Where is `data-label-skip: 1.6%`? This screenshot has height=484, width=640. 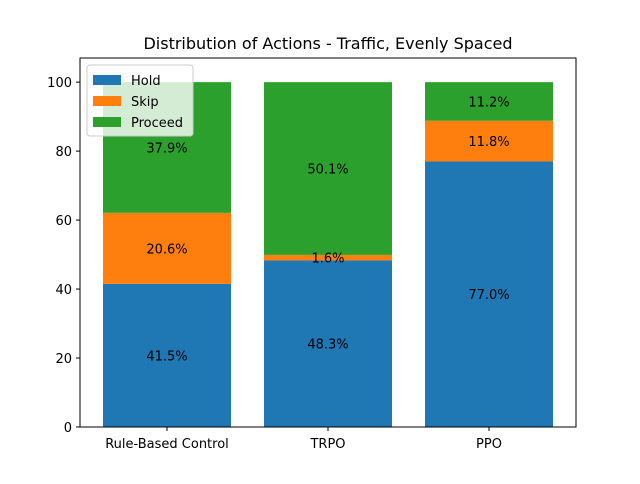
data-label-skip: 1.6% is located at coordinates (327, 259).